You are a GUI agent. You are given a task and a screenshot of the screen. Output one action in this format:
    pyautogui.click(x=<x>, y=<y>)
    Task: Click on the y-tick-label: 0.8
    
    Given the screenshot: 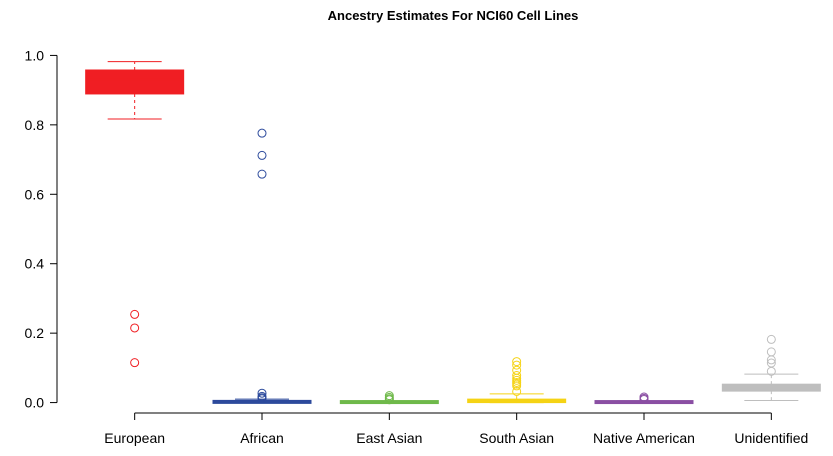 What is the action you would take?
    pyautogui.click(x=35, y=125)
    